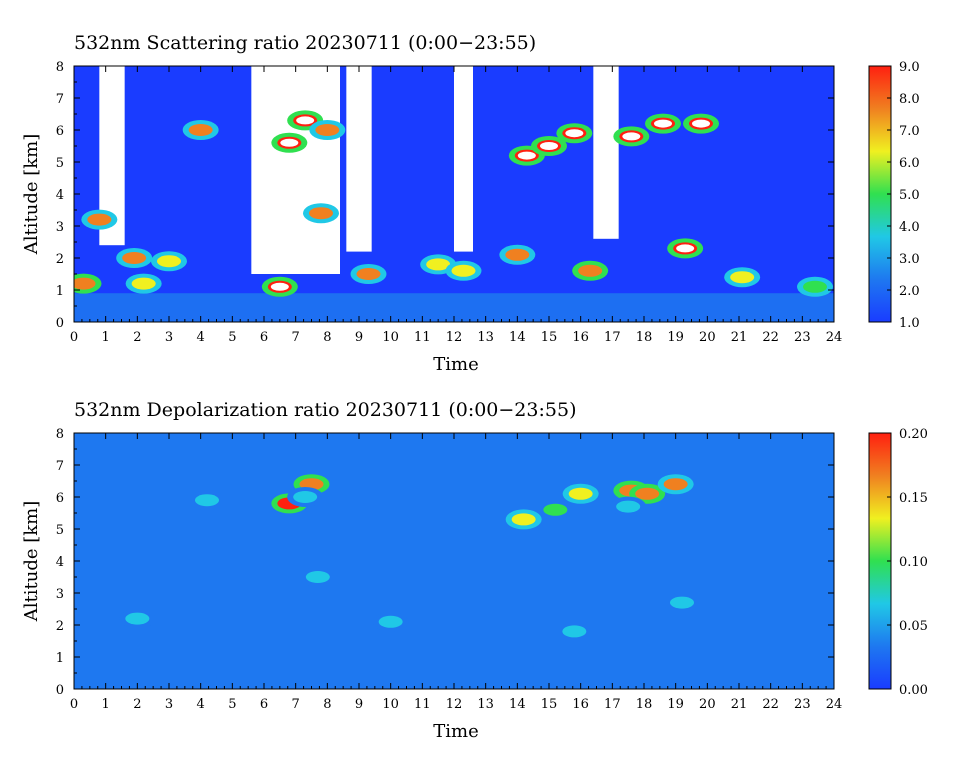 The height and width of the screenshot is (770, 960). I want to click on colorbar-tick-label: 1.0, so click(909, 323).